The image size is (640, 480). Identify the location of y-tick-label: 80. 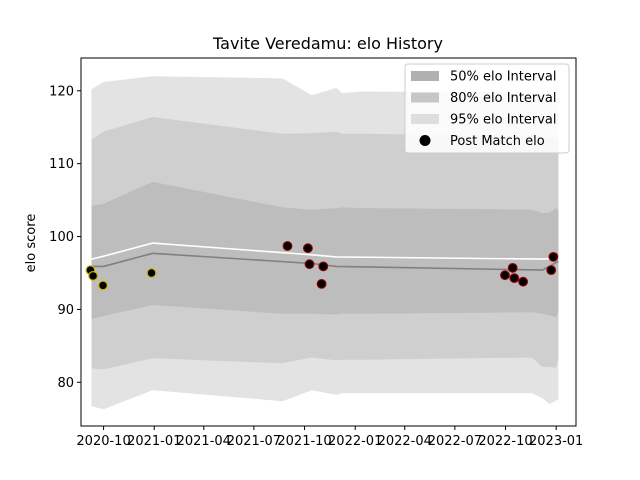
(65, 383).